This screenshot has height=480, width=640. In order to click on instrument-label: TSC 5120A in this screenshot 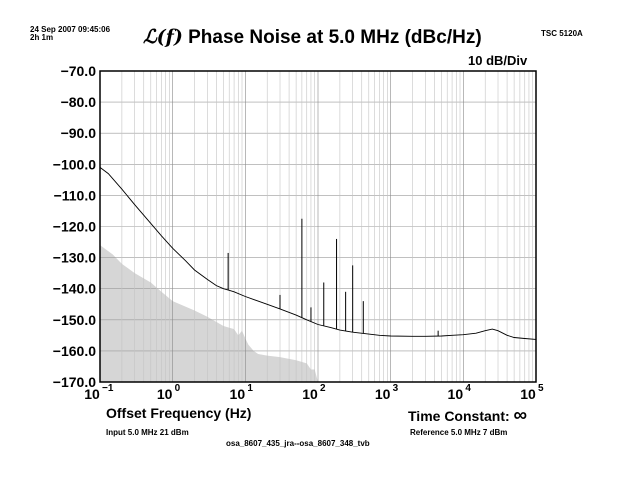, I will do `click(562, 33)`.